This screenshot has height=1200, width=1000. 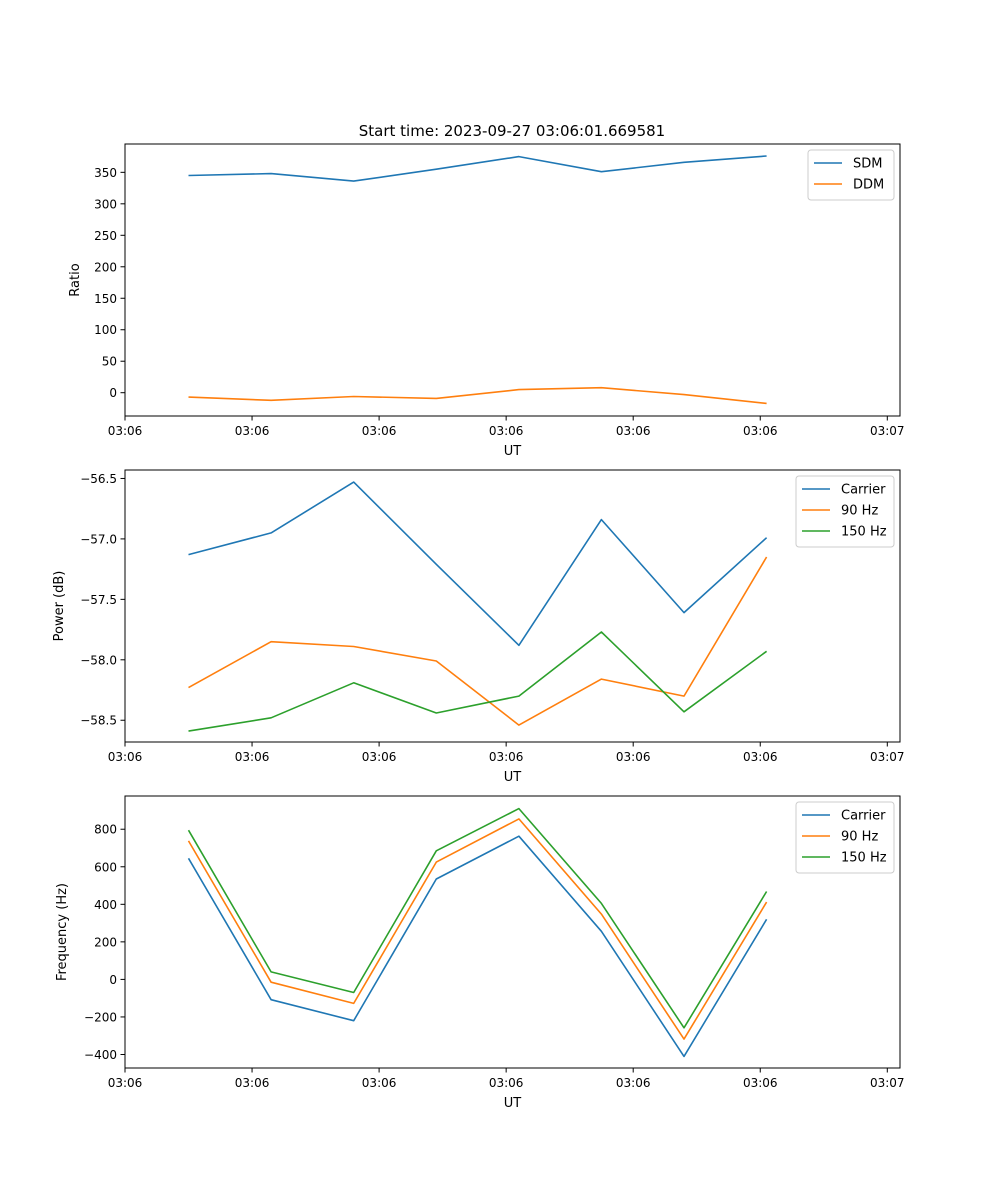 I want to click on series-line-sdm, so click(x=477, y=168).